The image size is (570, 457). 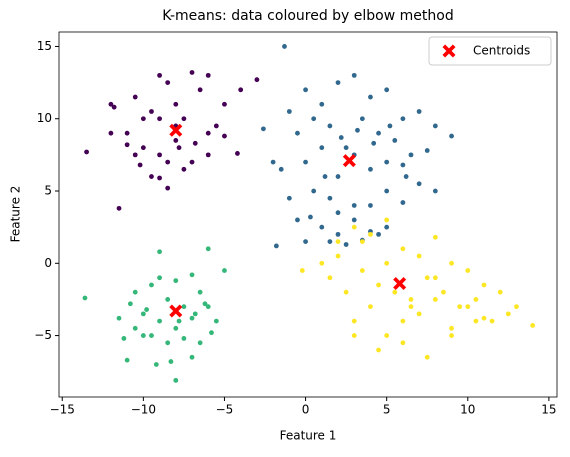 What do you see at coordinates (548, 410) in the screenshot?
I see `x-tick-label: 15` at bounding box center [548, 410].